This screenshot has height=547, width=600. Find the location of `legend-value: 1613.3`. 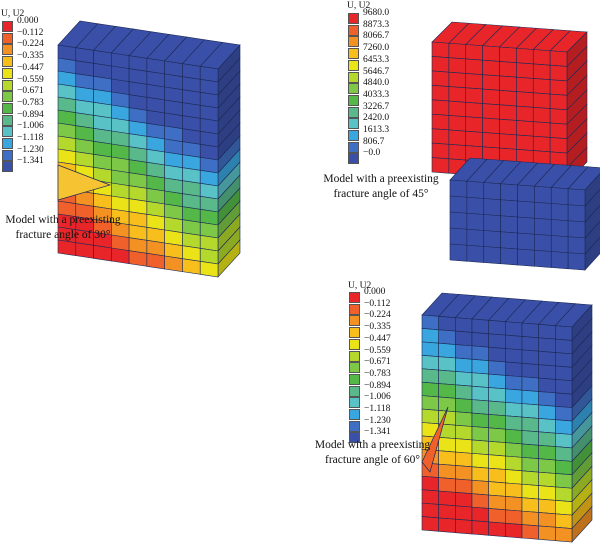

legend-value: 1613.3 is located at coordinates (376, 130).